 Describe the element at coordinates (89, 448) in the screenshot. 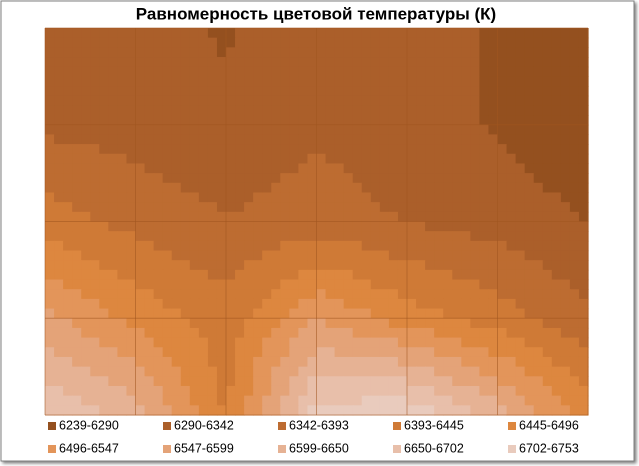

I see `legend-label: 6496-6547` at that location.